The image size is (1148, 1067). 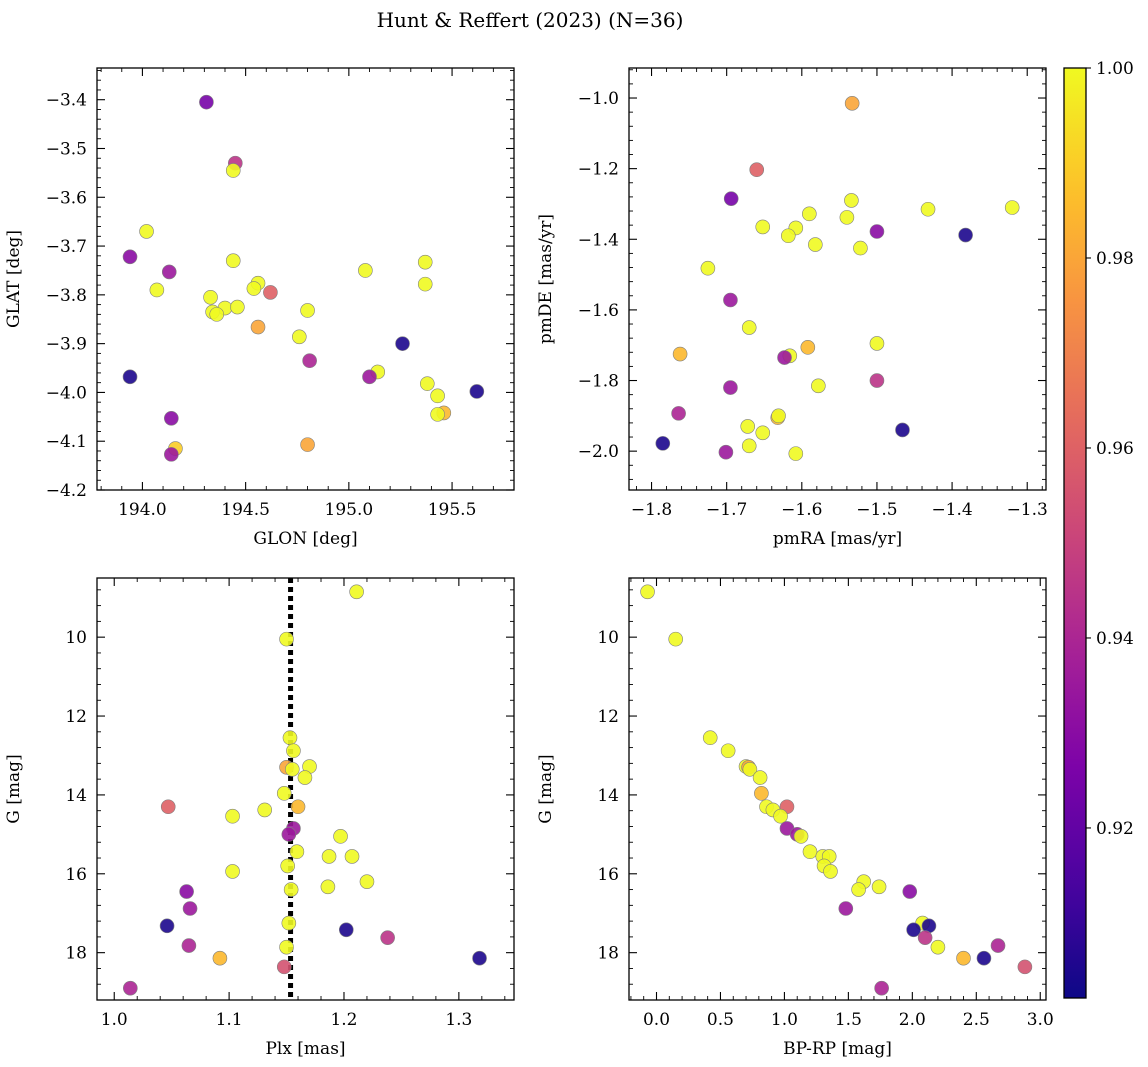 I want to click on y-tick-label: 10, so click(x=76, y=638).